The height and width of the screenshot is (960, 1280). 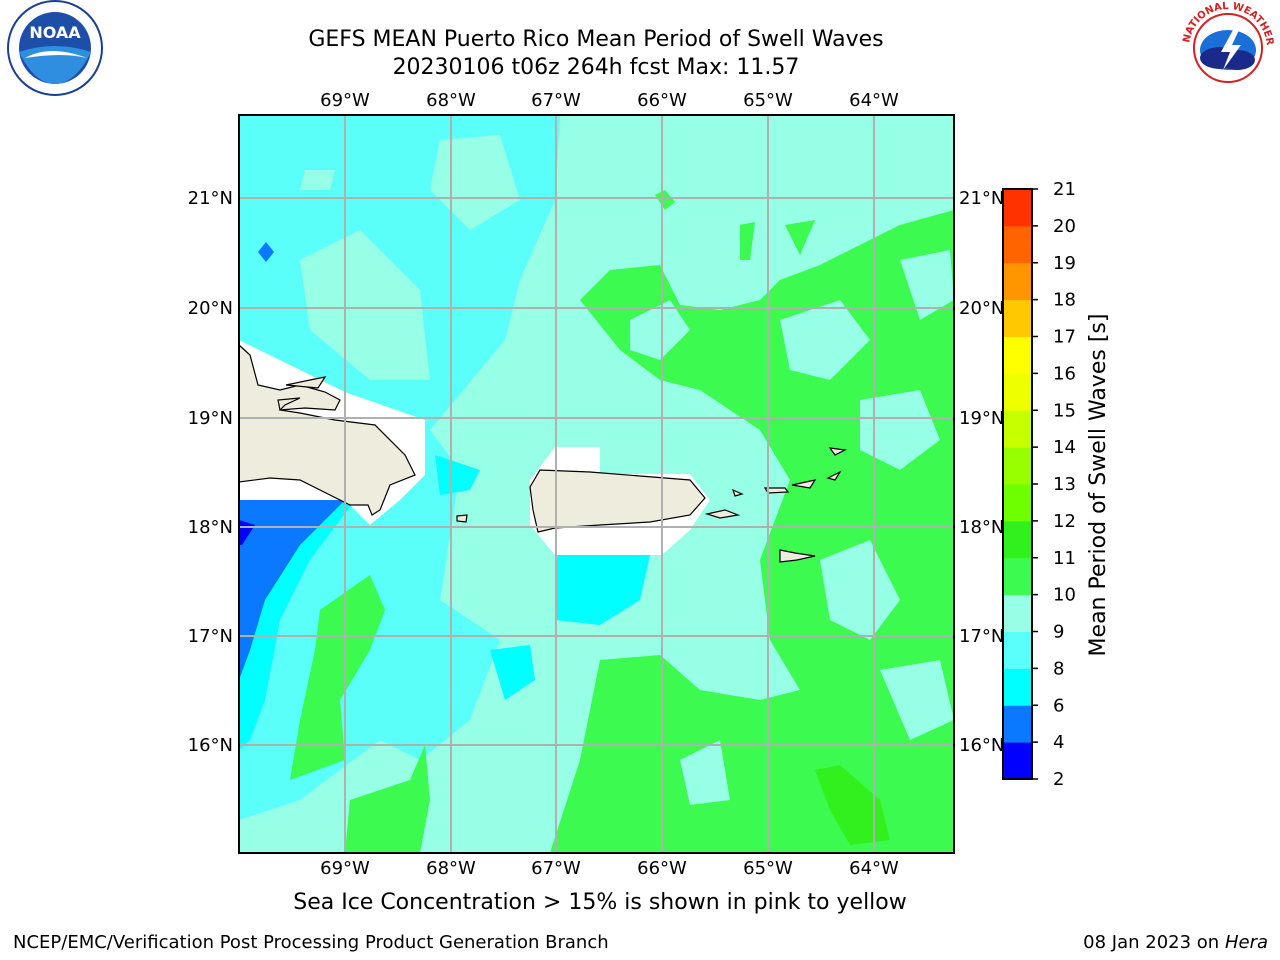 What do you see at coordinates (1064, 410) in the screenshot?
I see `colorbar-tick-label: 15` at bounding box center [1064, 410].